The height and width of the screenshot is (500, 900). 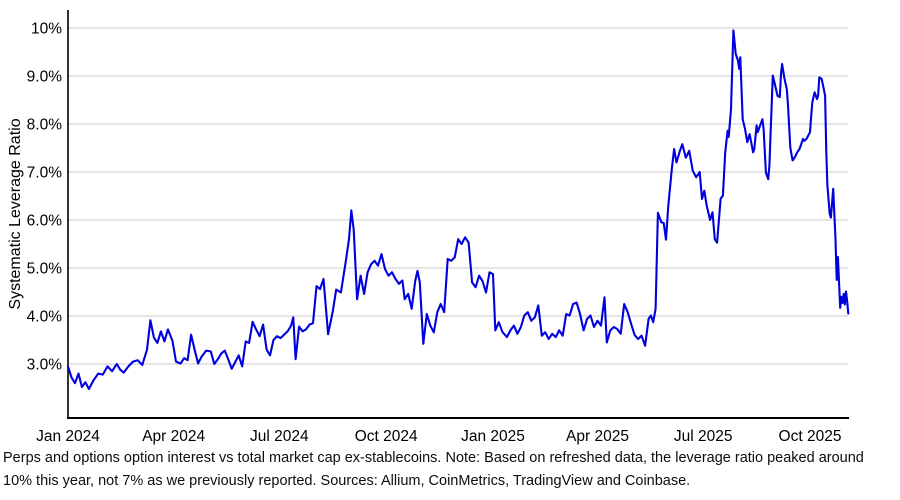 What do you see at coordinates (386, 436) in the screenshot?
I see `x-tick-label: Oct 2024` at bounding box center [386, 436].